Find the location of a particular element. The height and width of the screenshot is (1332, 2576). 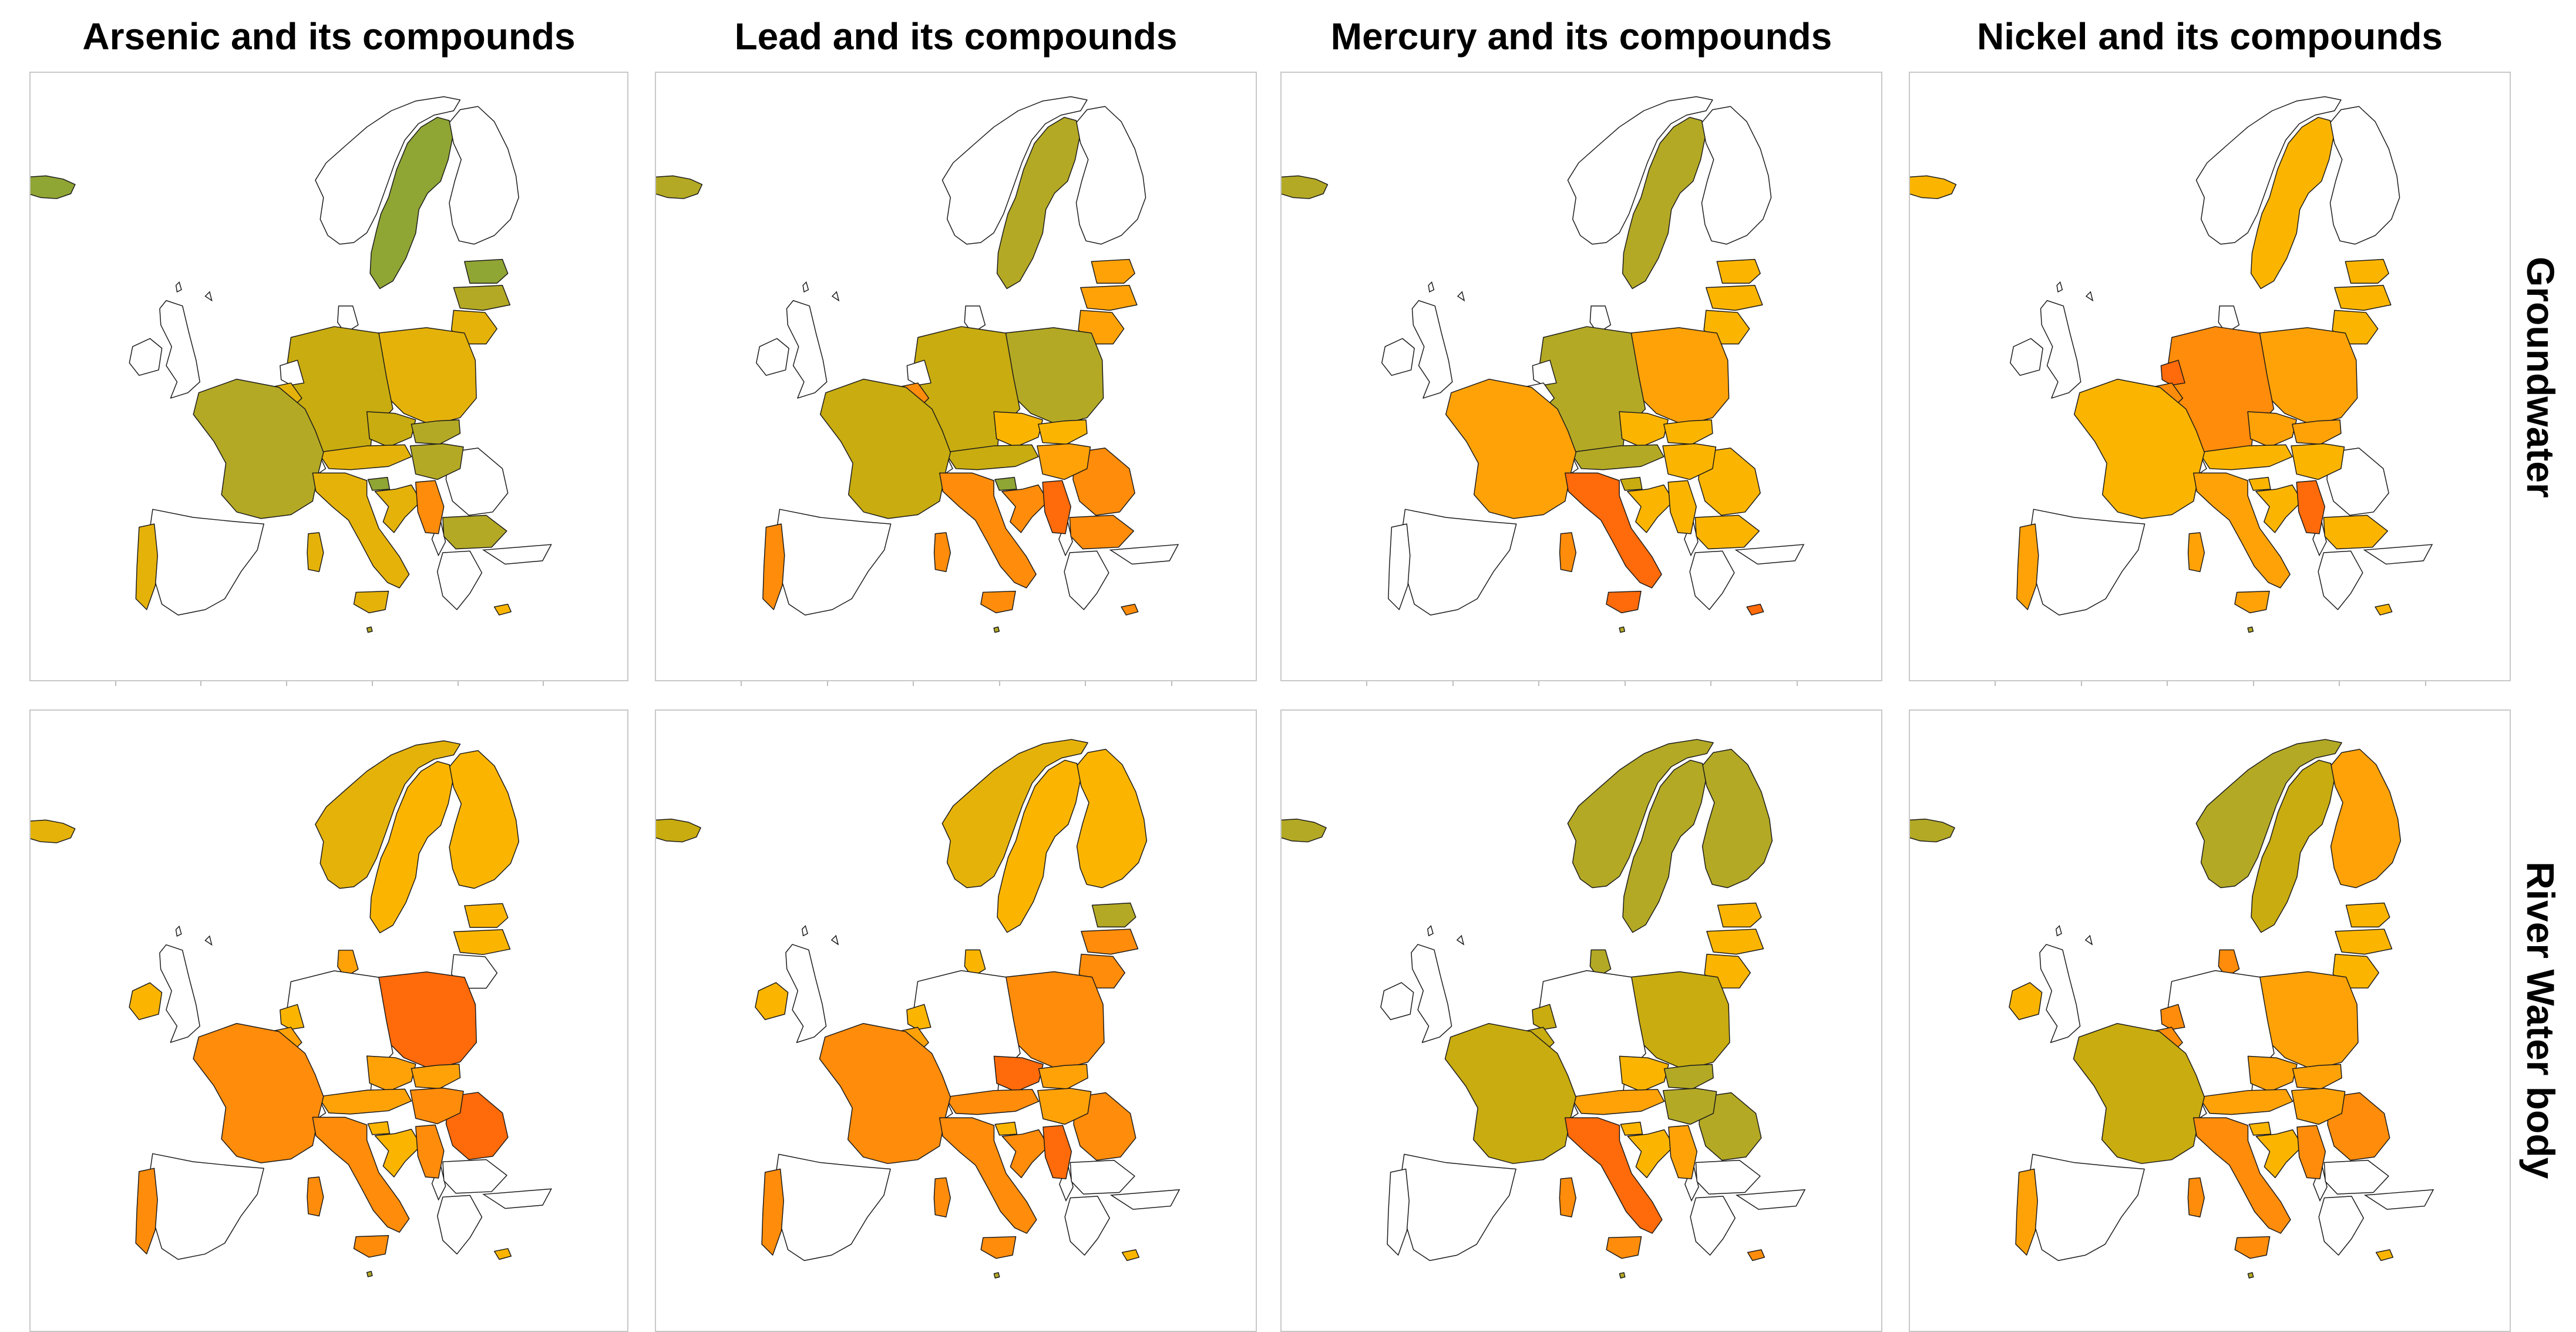

column-title-mercury: Mercury and its compounds is located at coordinates (1581, 36).